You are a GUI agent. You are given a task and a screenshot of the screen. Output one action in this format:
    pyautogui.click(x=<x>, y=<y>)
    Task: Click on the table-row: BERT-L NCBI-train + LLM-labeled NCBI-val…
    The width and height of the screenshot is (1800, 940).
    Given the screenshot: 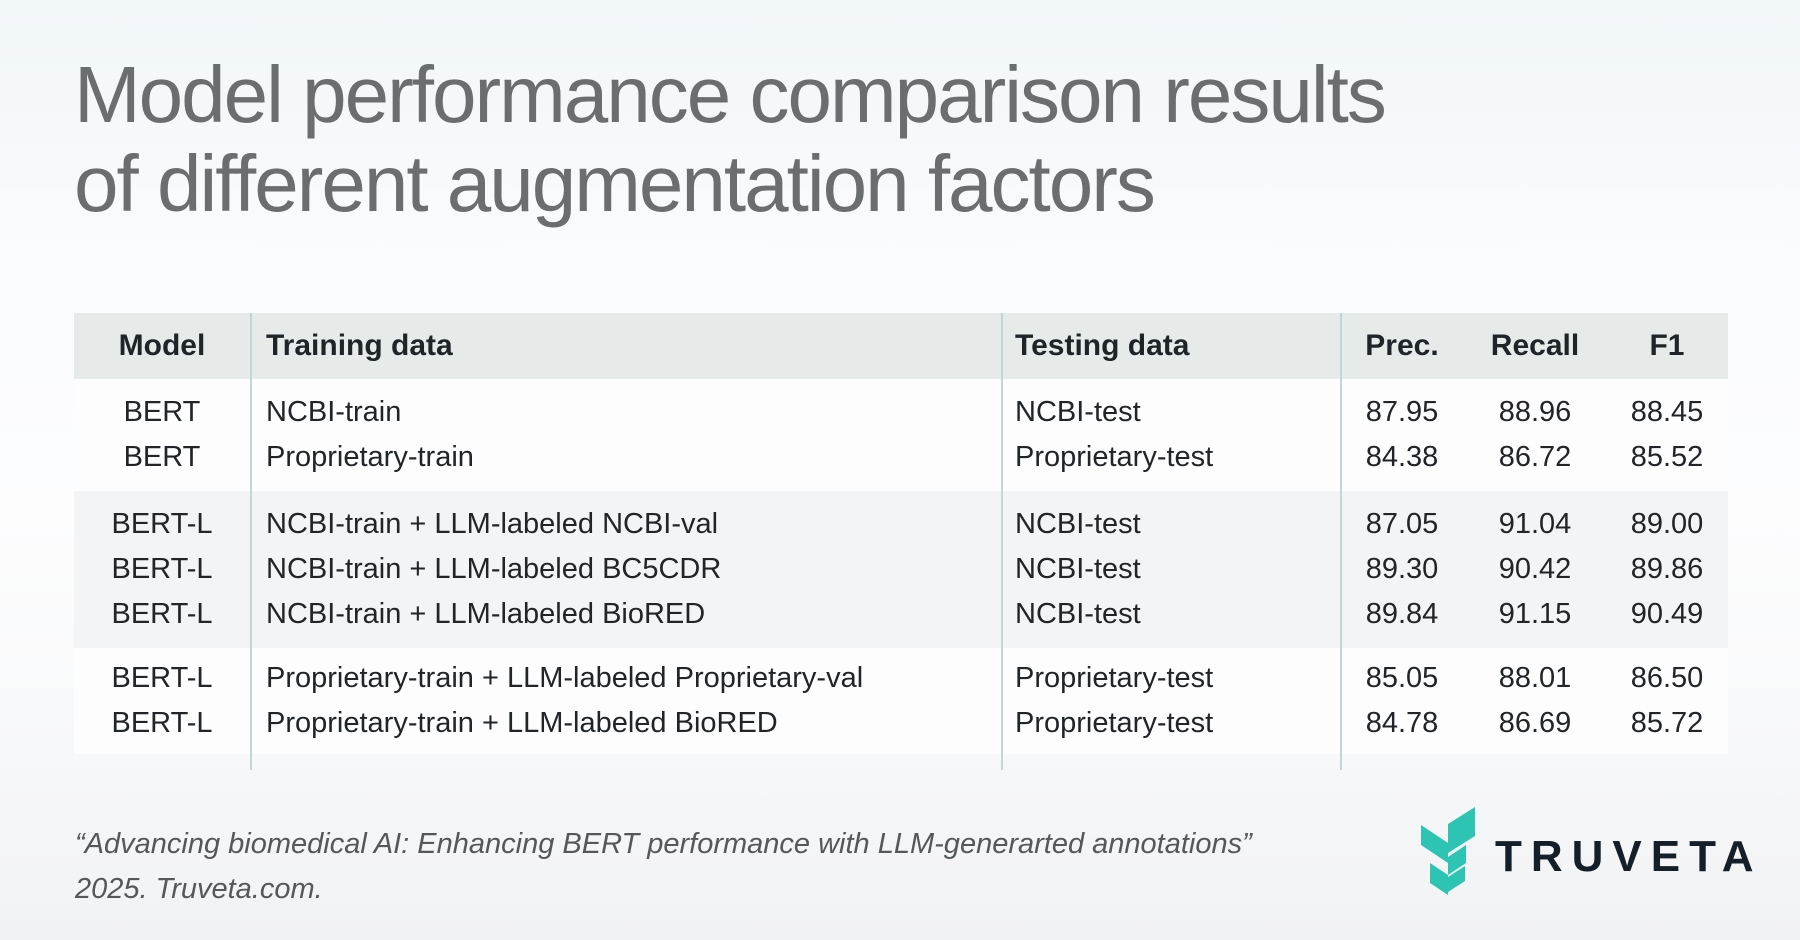 What is the action you would take?
    pyautogui.click(x=901, y=524)
    